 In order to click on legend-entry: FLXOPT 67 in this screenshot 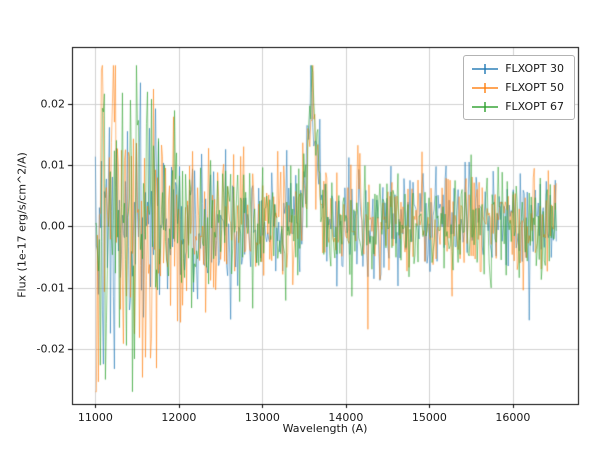, I will do `click(518, 106)`.